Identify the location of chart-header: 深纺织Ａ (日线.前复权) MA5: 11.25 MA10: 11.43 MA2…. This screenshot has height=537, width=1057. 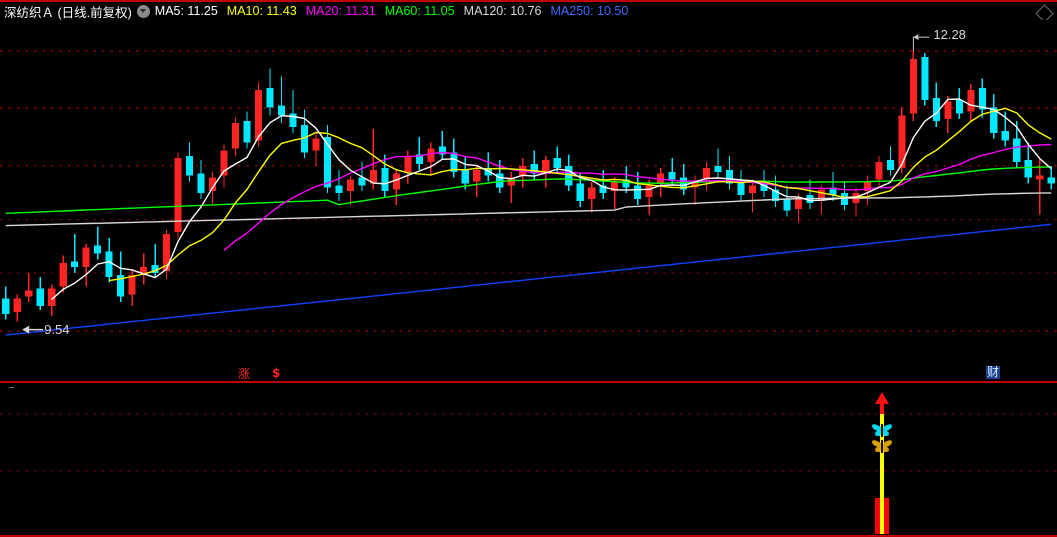
(528, 11).